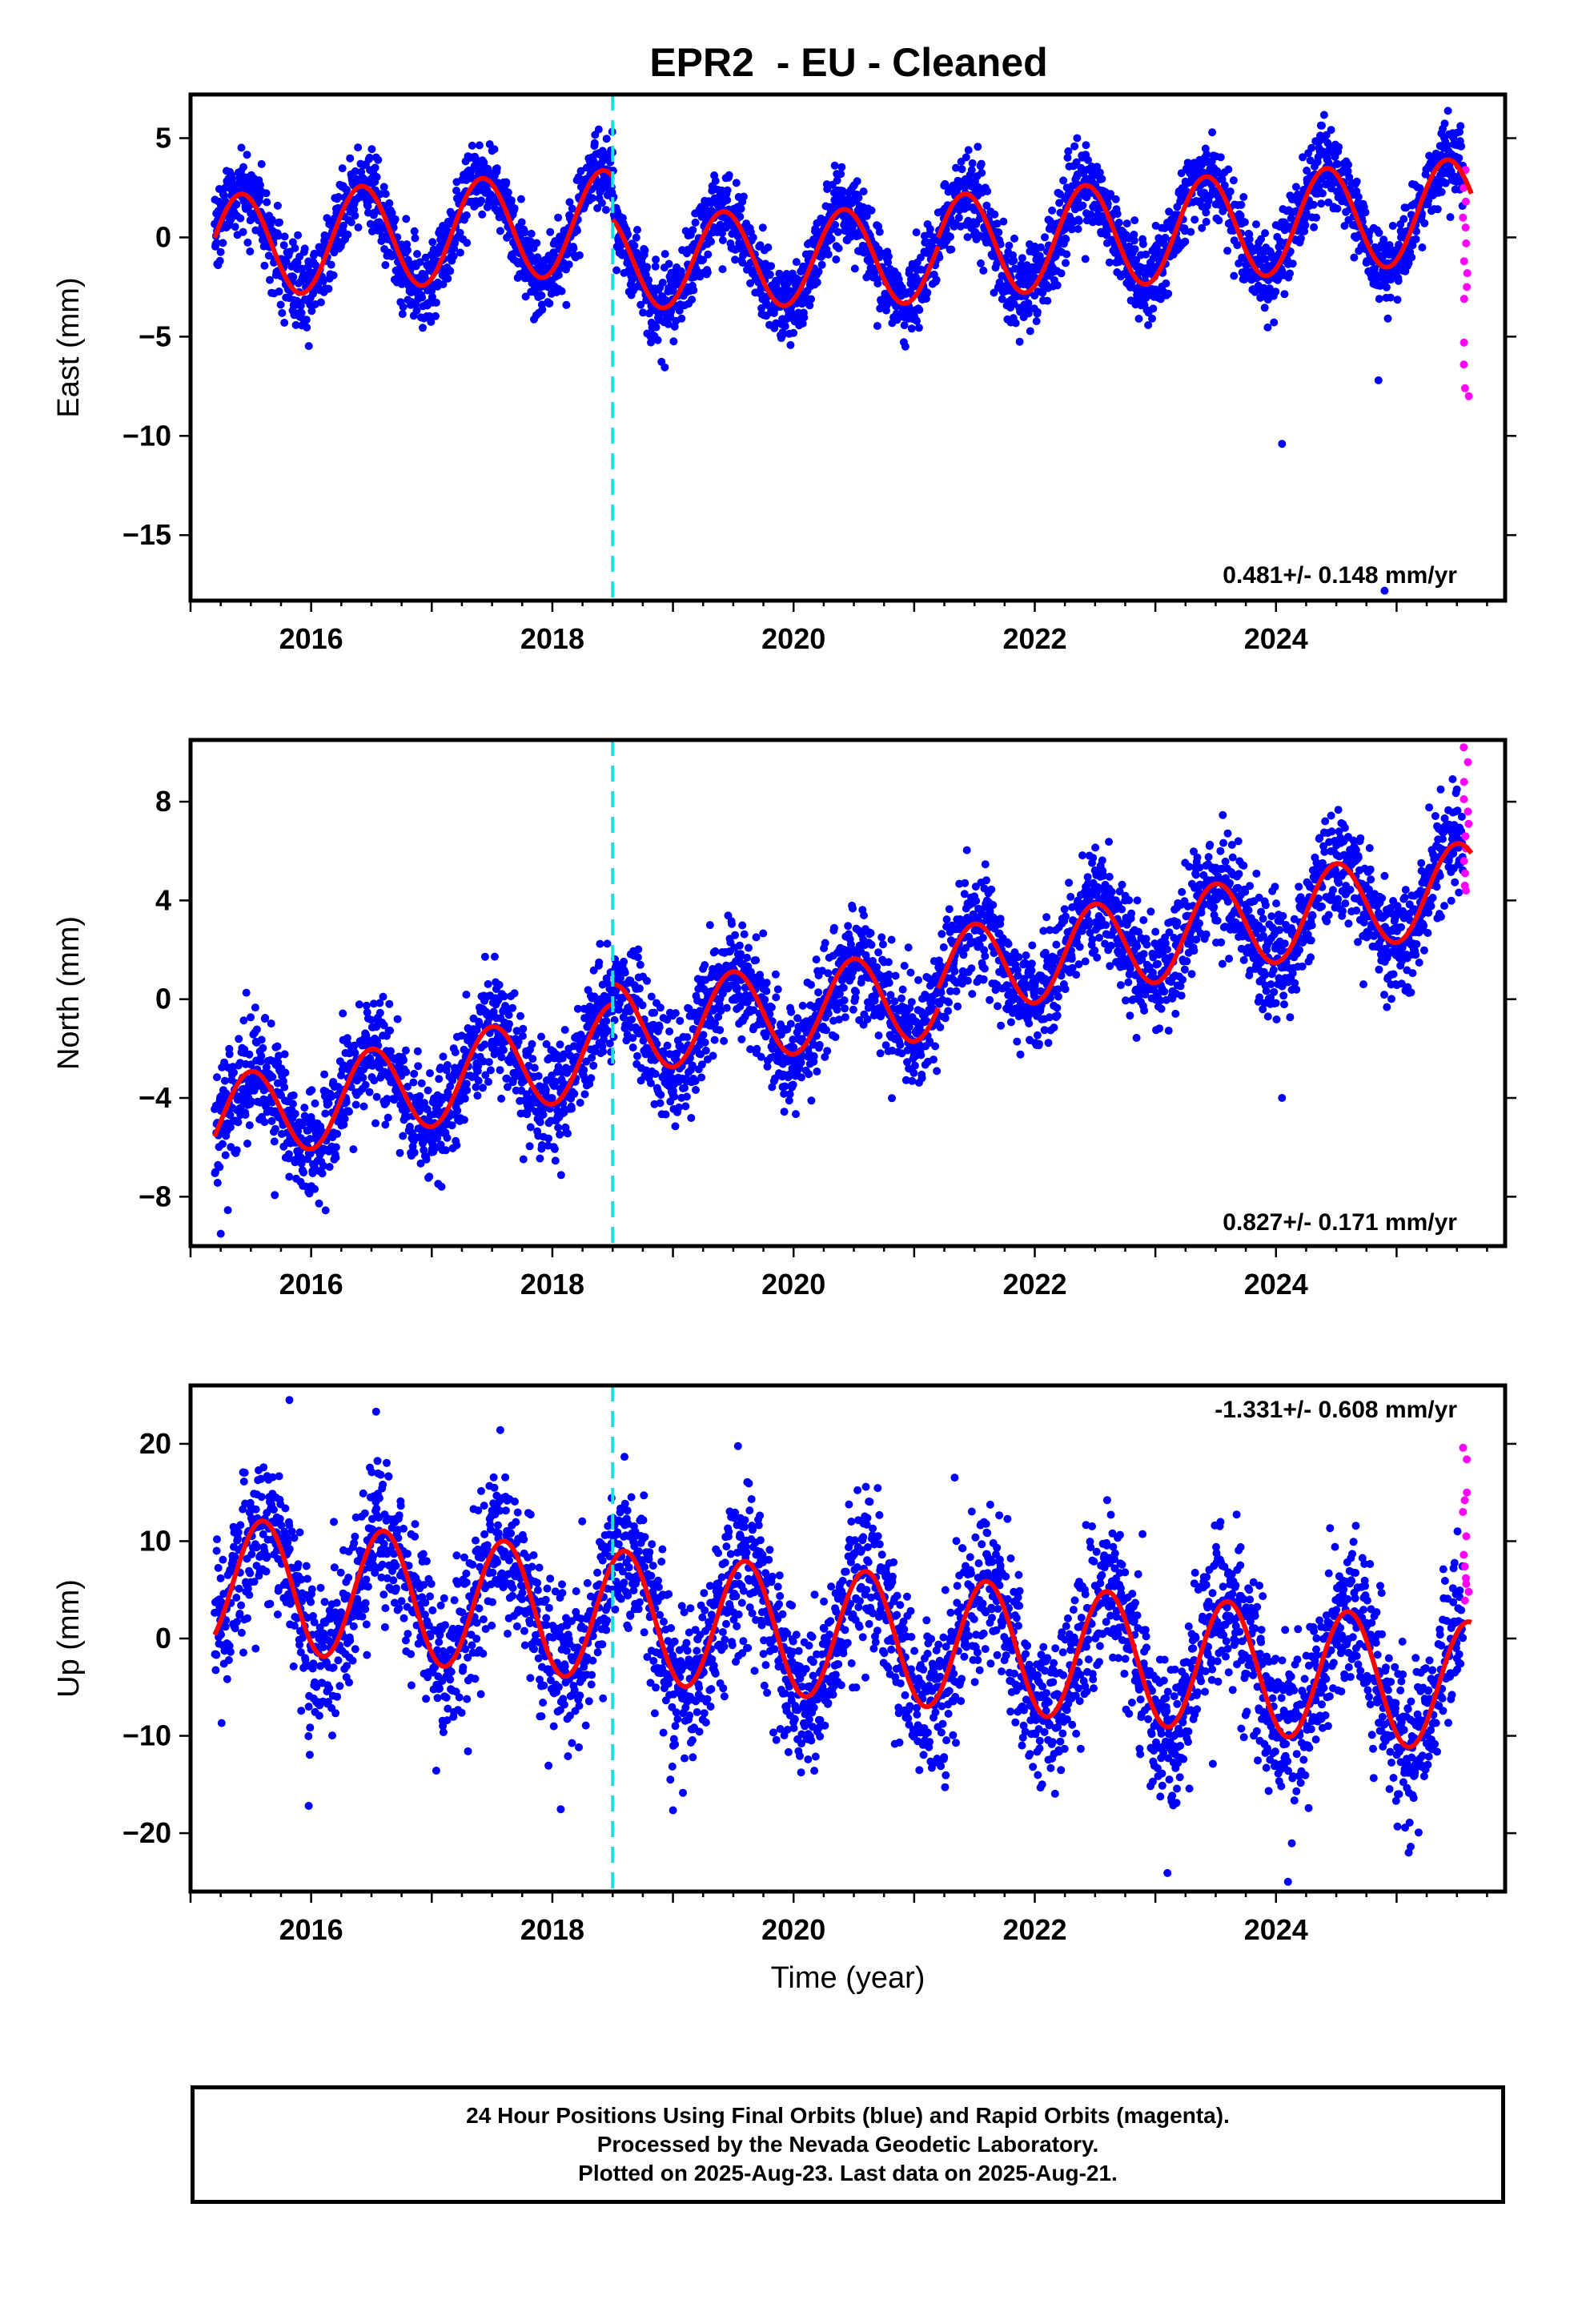 This screenshot has width=1582, height=2324. What do you see at coordinates (311, 638) in the screenshot?
I see `east-x-tick-label: 2016` at bounding box center [311, 638].